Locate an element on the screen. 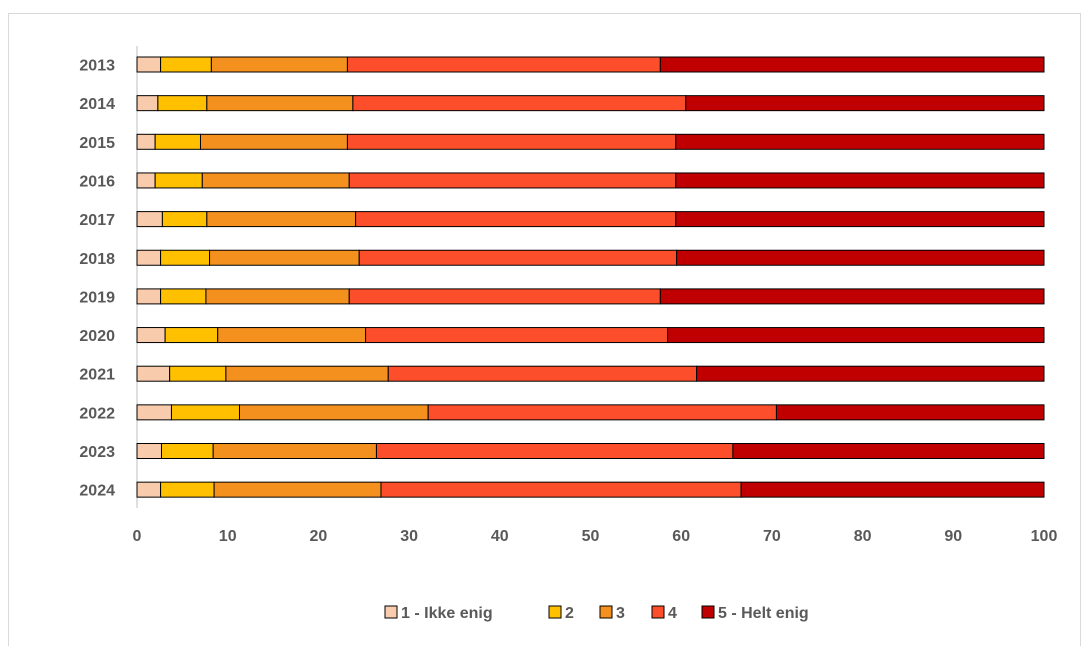 This screenshot has height=646, width=1091. x-tick-label-70: 70 is located at coordinates (772, 536).